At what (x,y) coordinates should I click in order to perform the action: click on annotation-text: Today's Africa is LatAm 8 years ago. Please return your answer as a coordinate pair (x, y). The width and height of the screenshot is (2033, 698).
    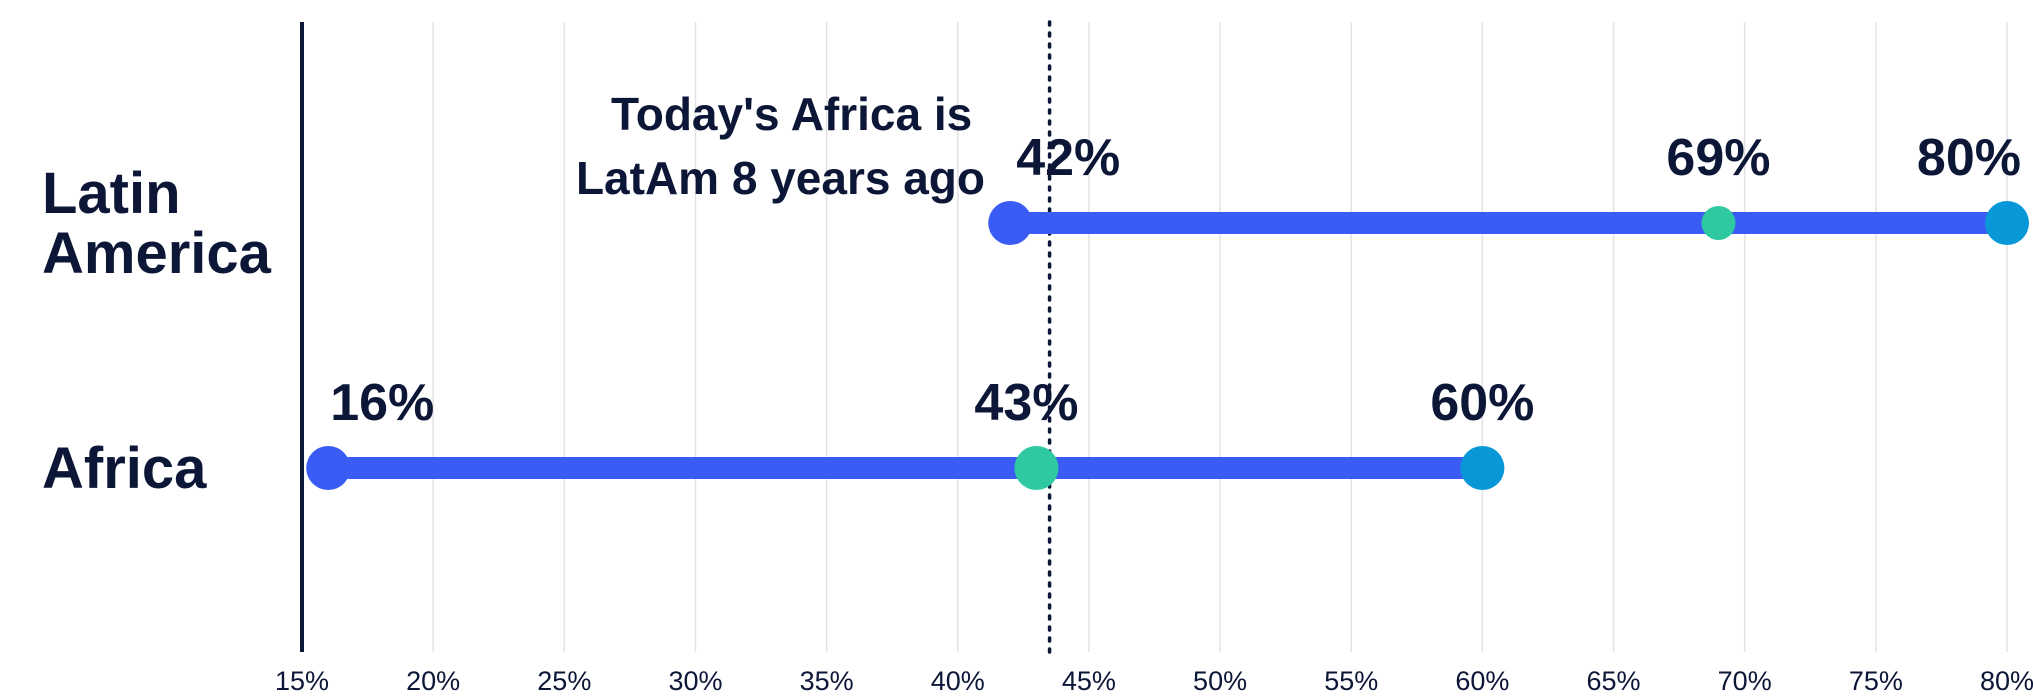
    Looking at the image, I should click on (780, 146).